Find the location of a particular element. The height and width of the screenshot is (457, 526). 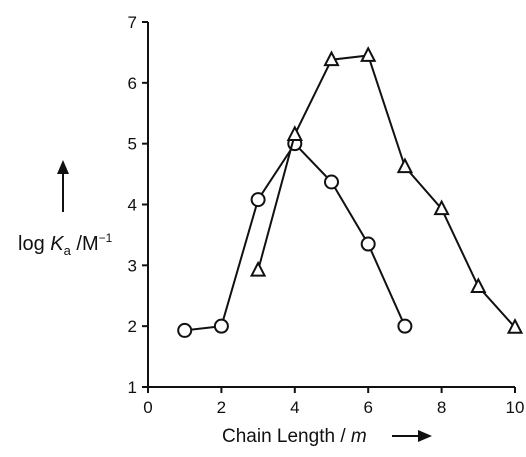

y-tick-label: 5 is located at coordinates (132, 144).